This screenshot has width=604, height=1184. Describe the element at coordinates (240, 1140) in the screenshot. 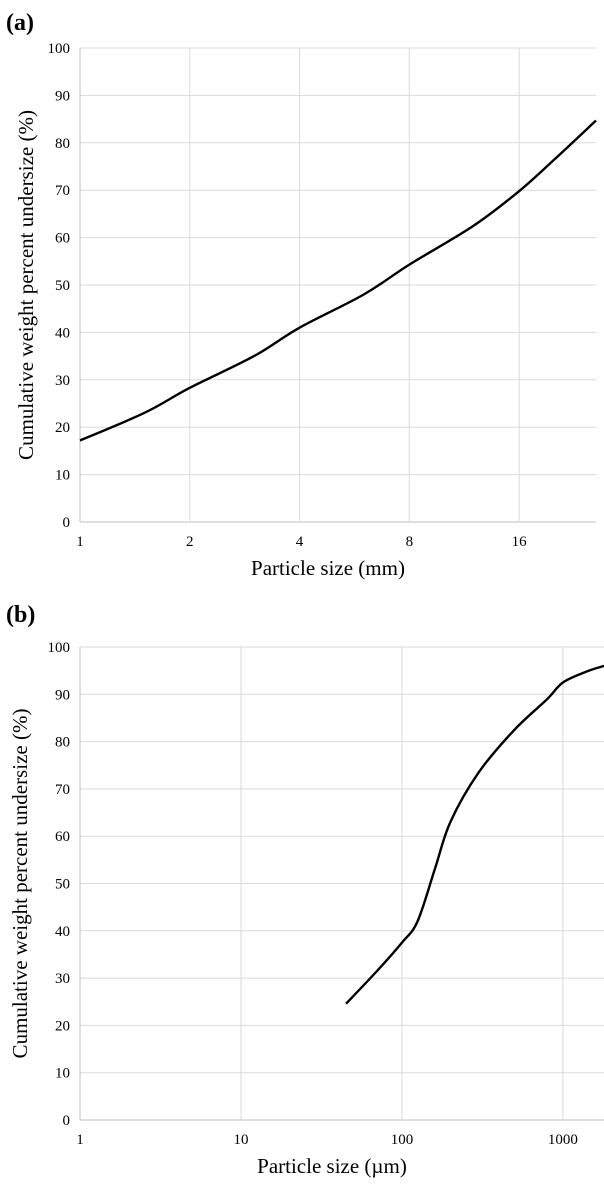

I see `x-tick-label: 10` at that location.